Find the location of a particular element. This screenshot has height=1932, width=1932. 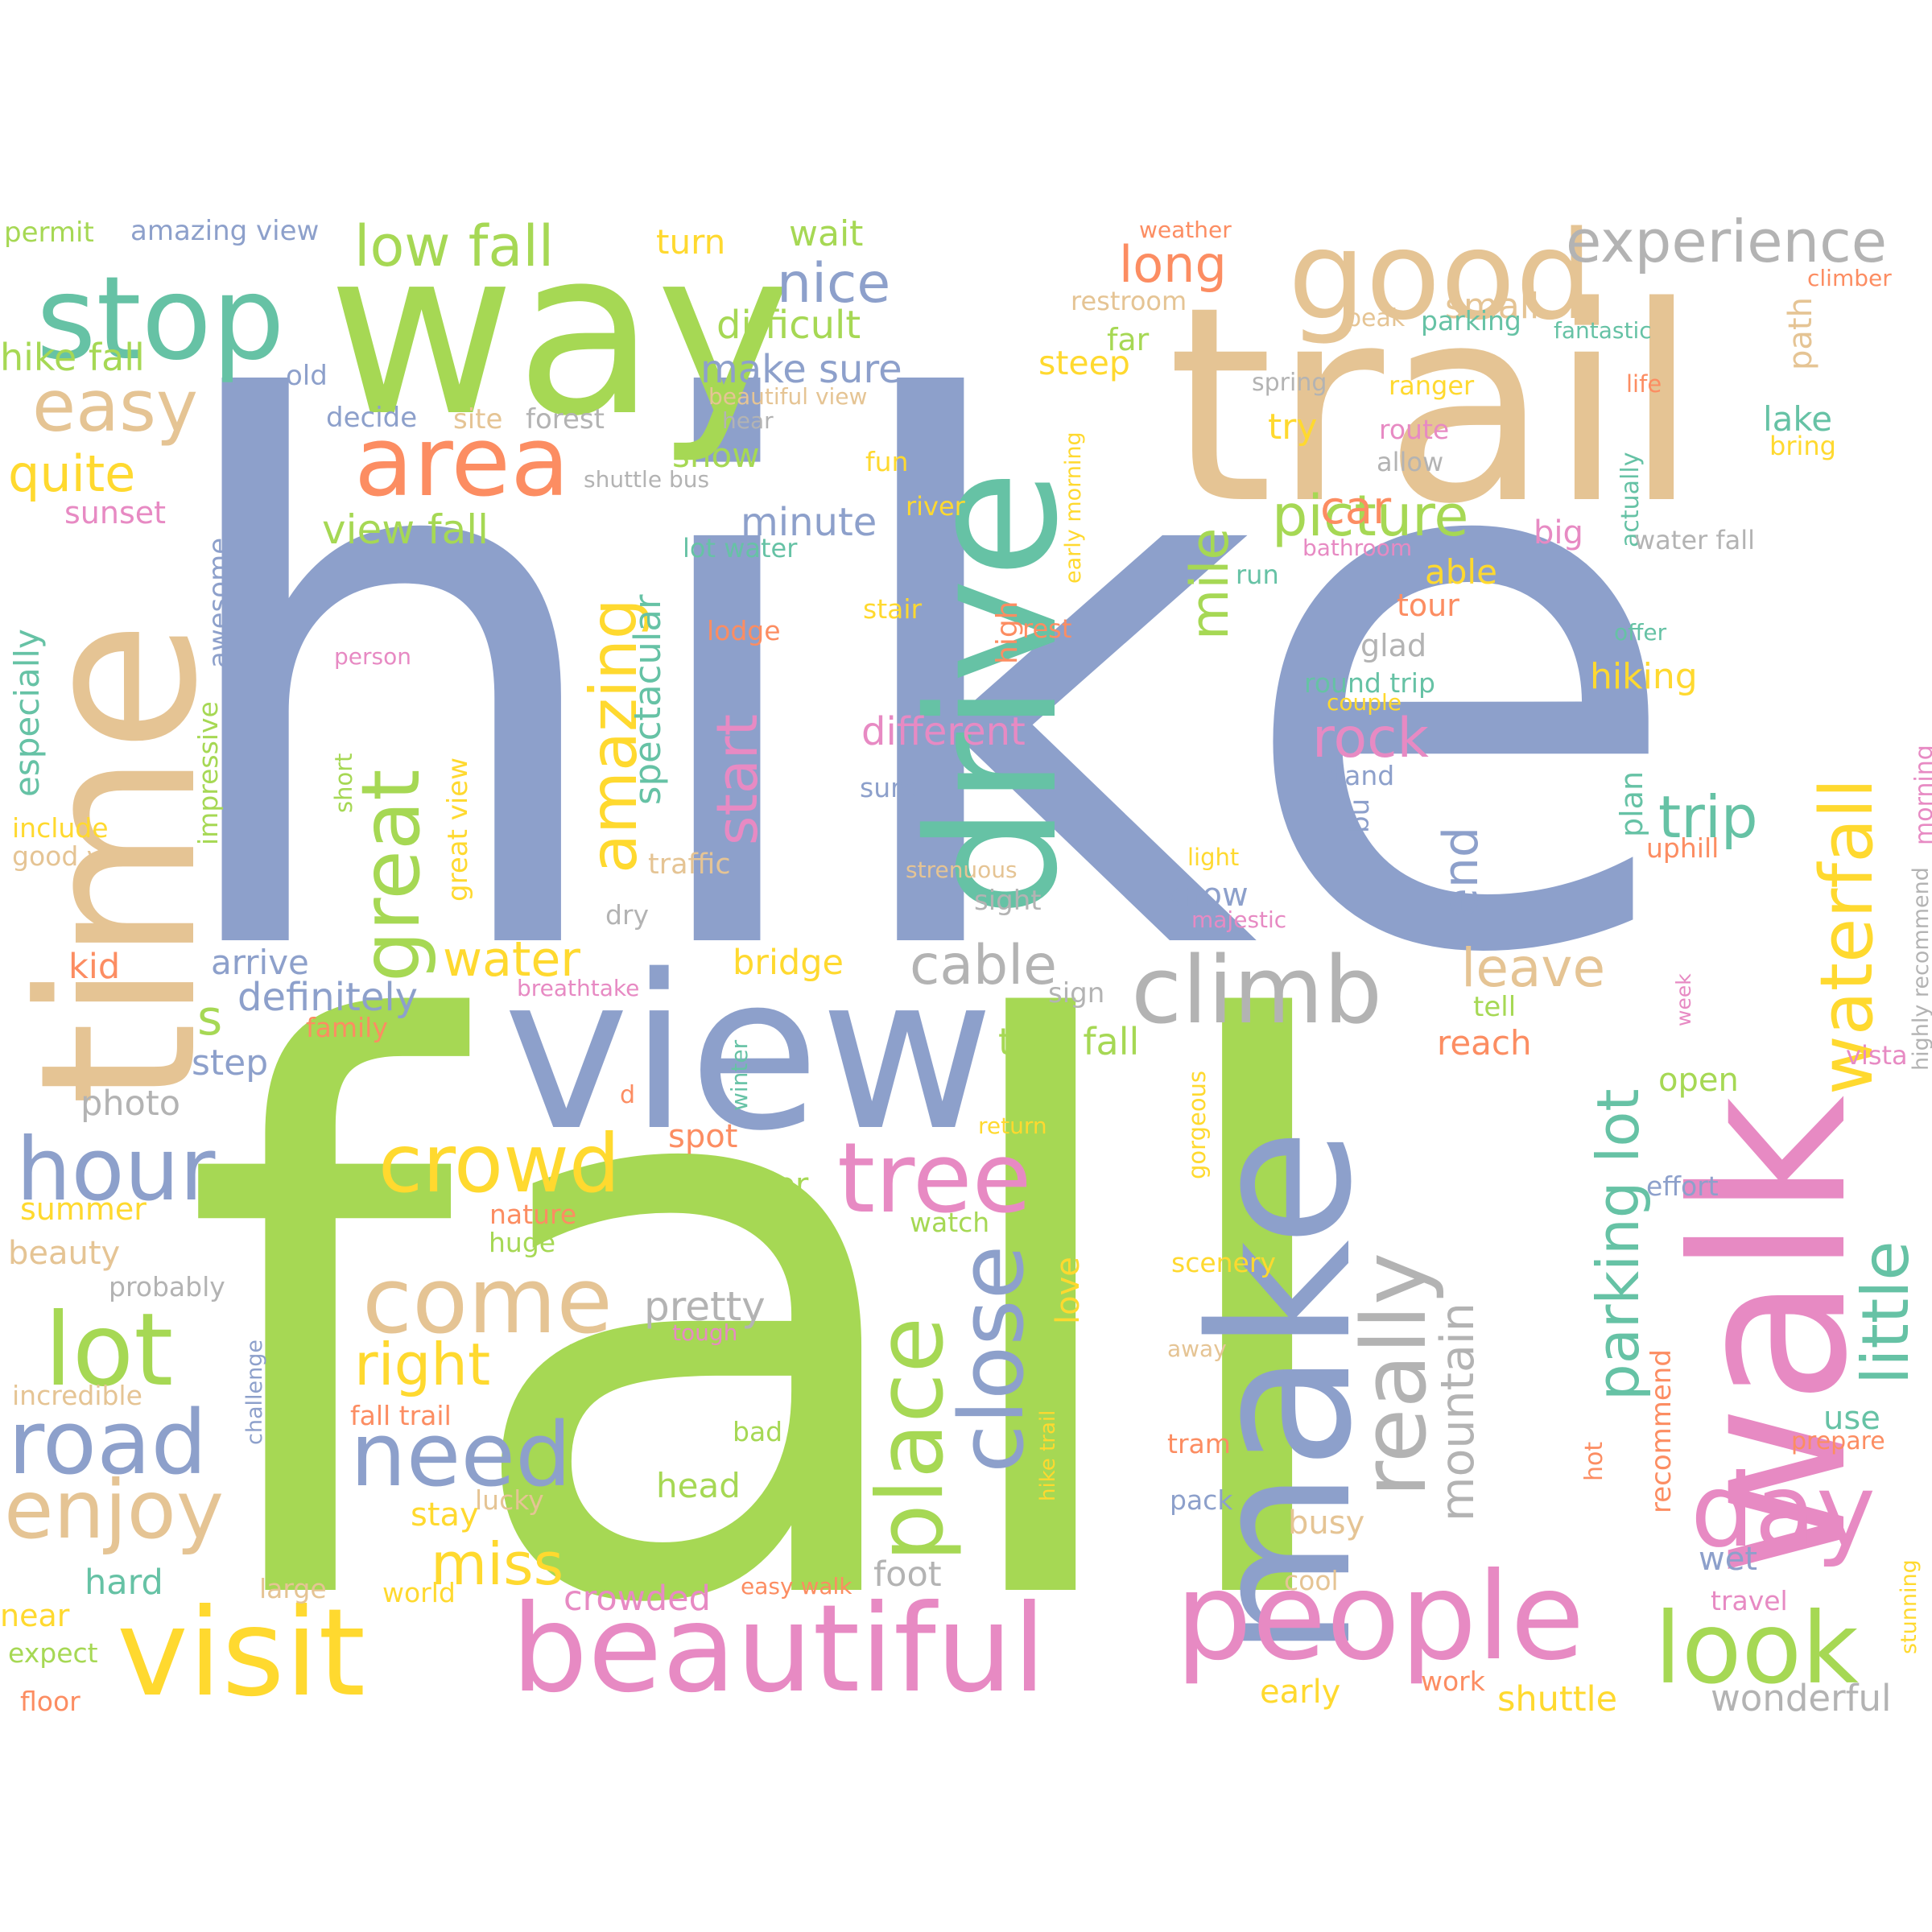

cloud-word-expect: expect is located at coordinates (53, 1653).